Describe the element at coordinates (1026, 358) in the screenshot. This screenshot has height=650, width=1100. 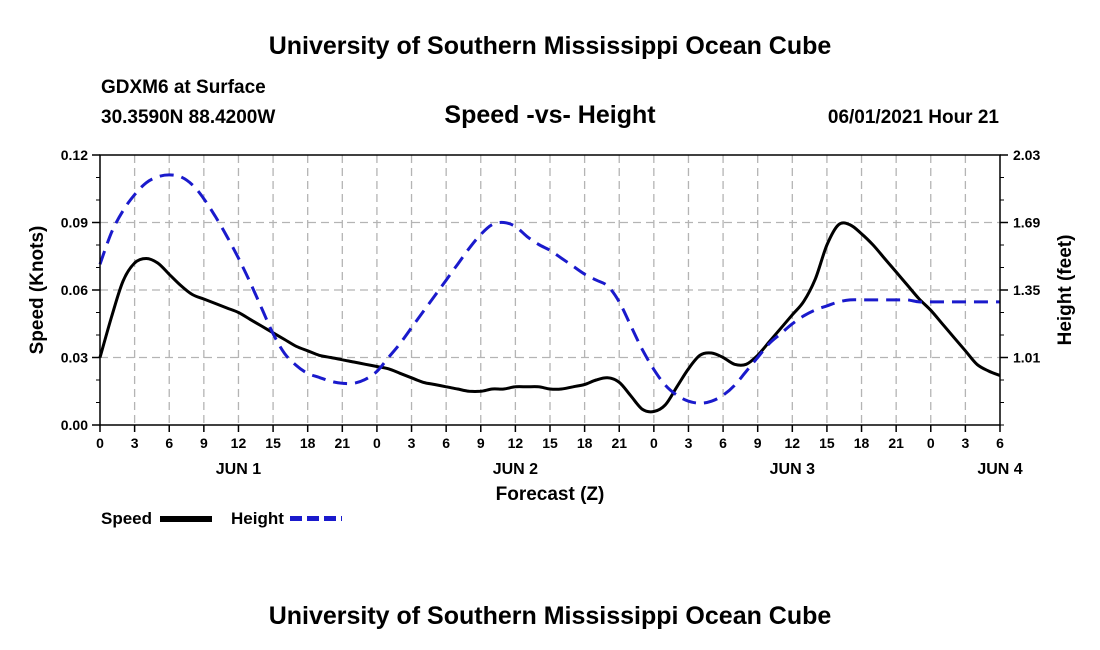
I see `y2-tick-label: 1.01` at that location.